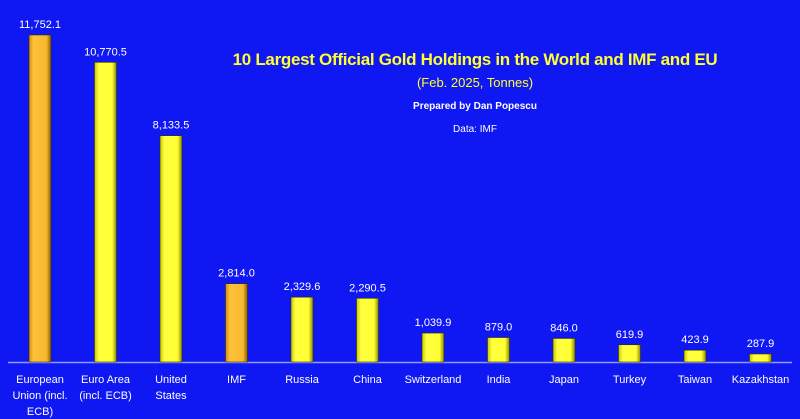  What do you see at coordinates (39, 396) in the screenshot?
I see `x-tick-label: European Union (incl. ECB)` at bounding box center [39, 396].